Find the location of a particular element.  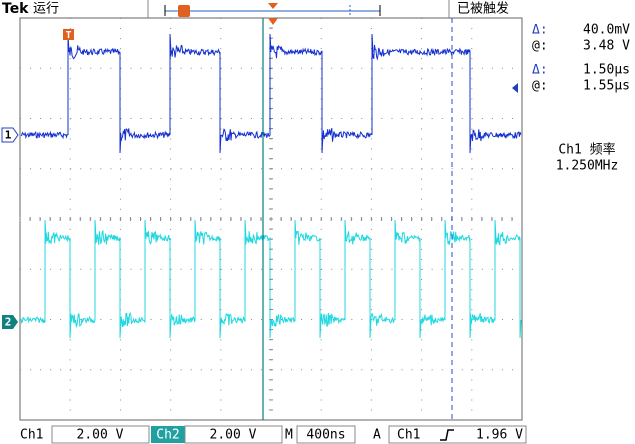

timebase: 400ns is located at coordinates (325, 435).